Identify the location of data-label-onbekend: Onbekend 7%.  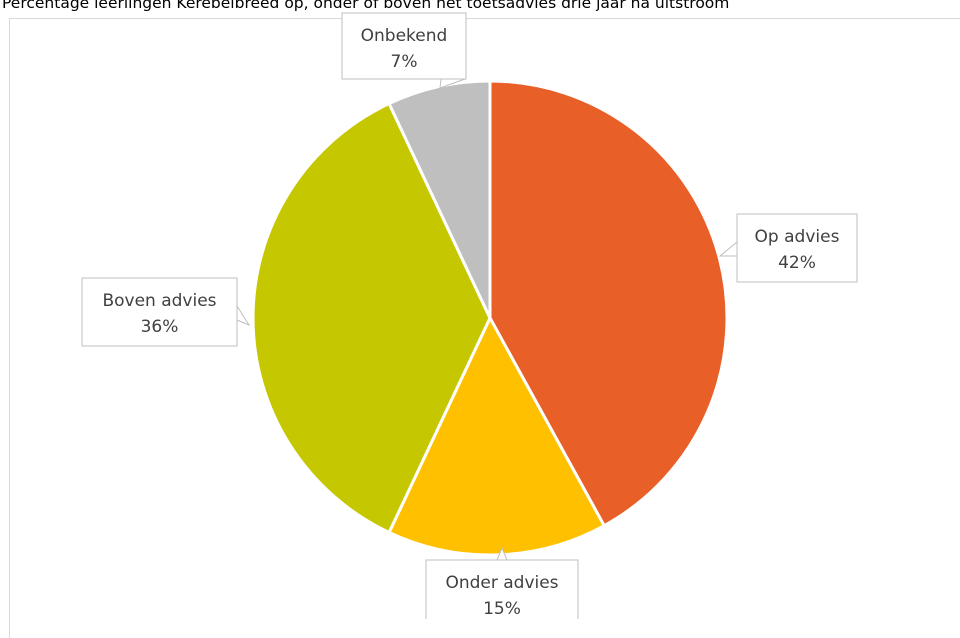
(404, 50).